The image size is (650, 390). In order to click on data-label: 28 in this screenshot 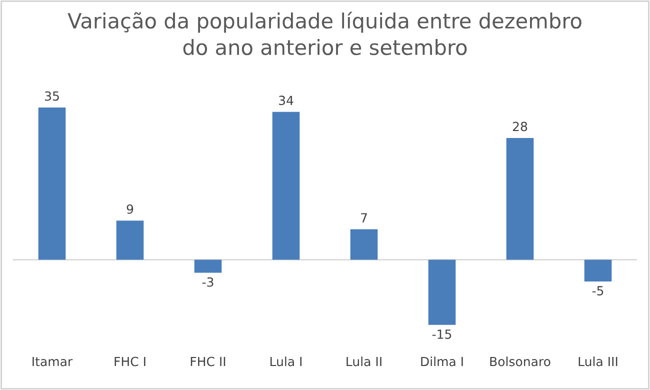, I will do `click(520, 127)`.